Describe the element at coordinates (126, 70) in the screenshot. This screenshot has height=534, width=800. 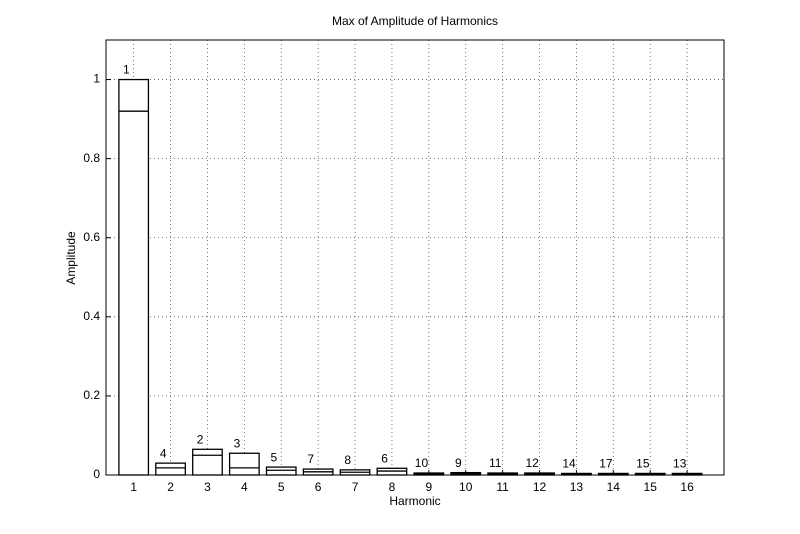
I see `bar-label: 1` at that location.